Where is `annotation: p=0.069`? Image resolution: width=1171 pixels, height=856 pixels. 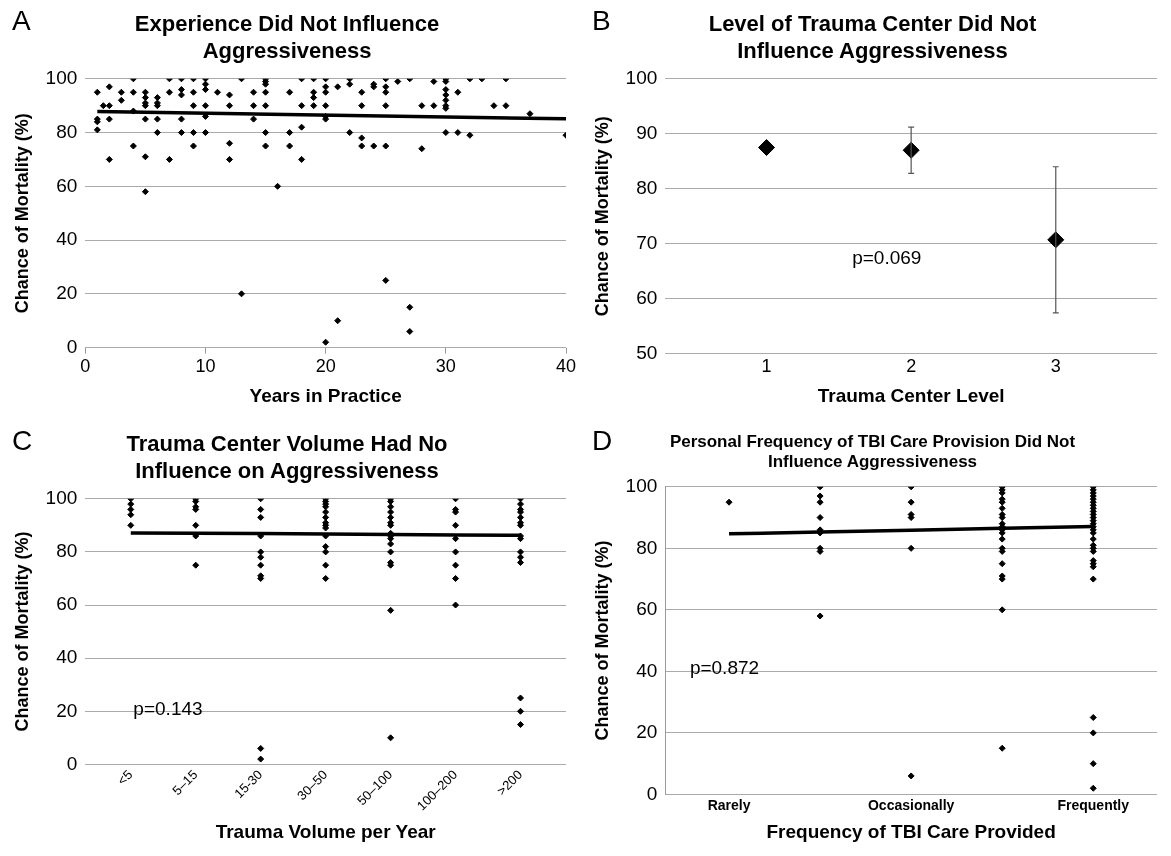 annotation: p=0.069 is located at coordinates (887, 257).